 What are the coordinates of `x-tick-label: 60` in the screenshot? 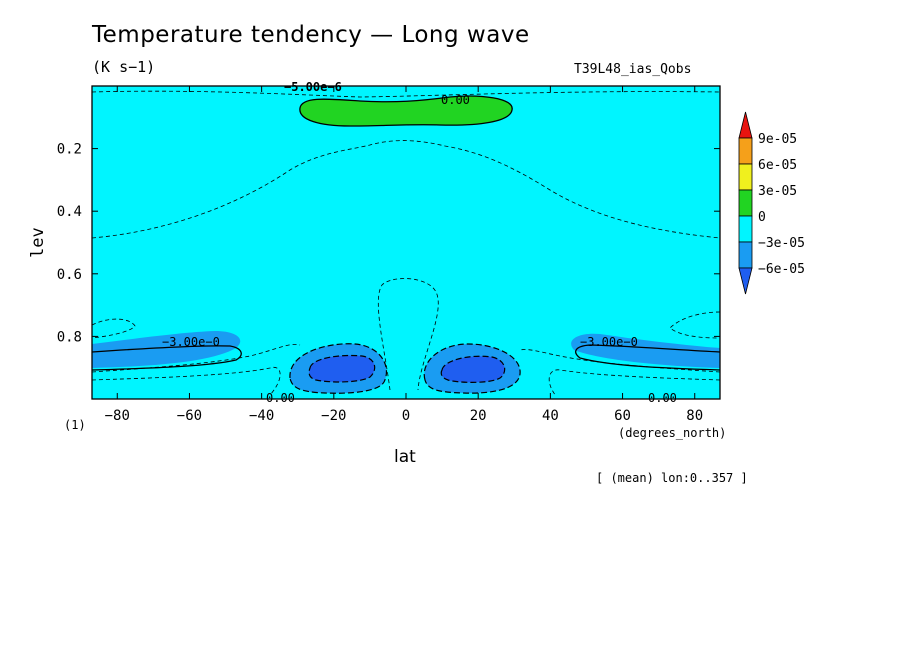 It's located at (622, 416).